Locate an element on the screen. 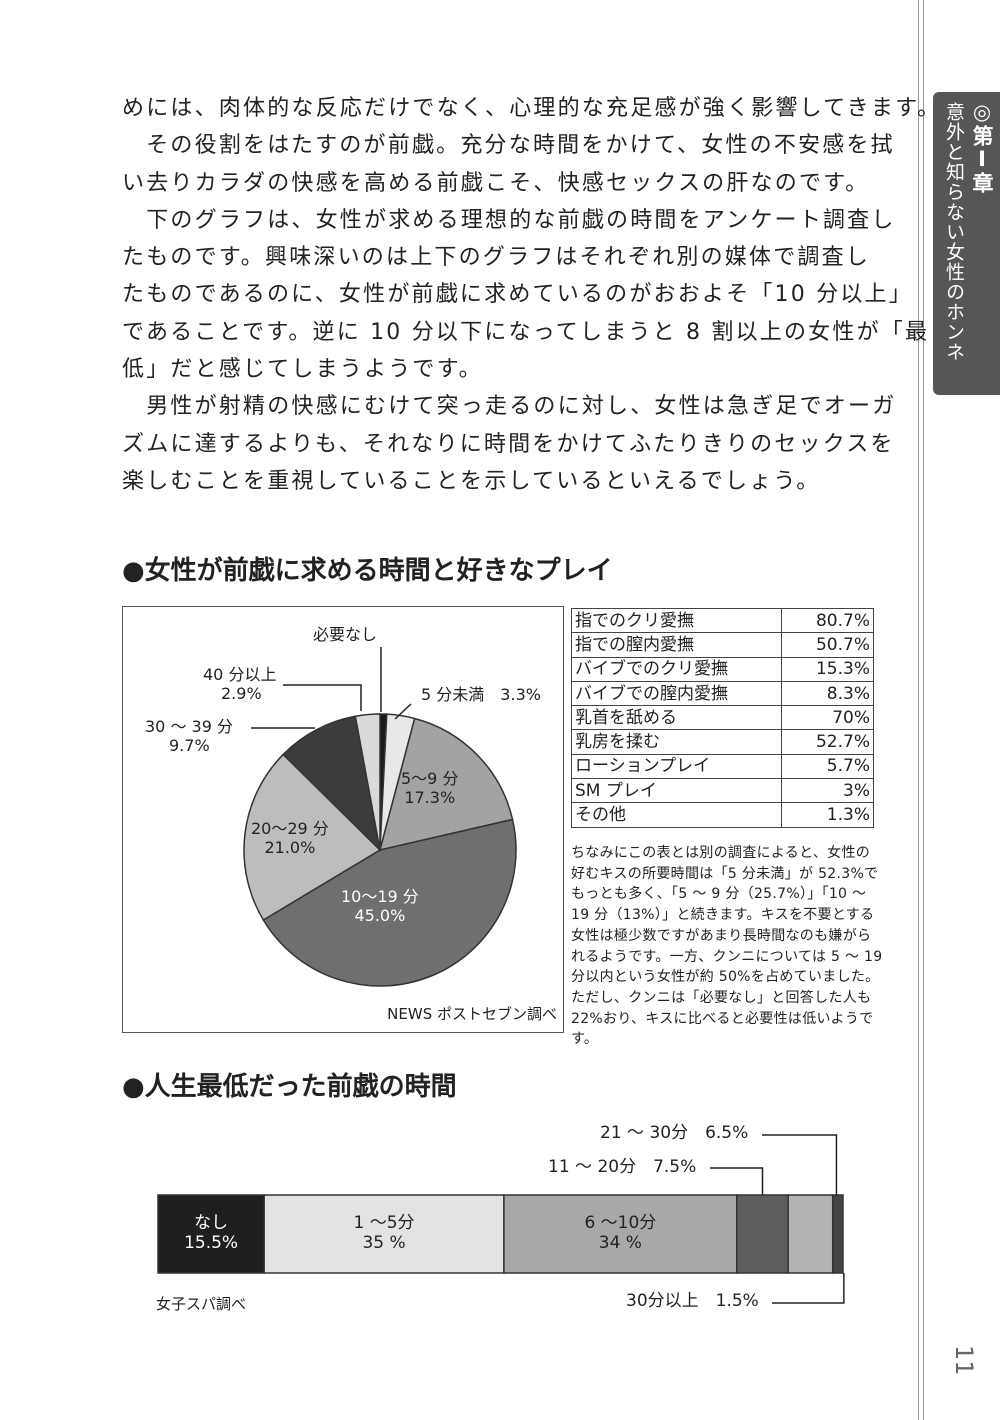 This screenshot has width=1000, height=1420. label-under5: 5 分未満 3.3% is located at coordinates (481, 694).